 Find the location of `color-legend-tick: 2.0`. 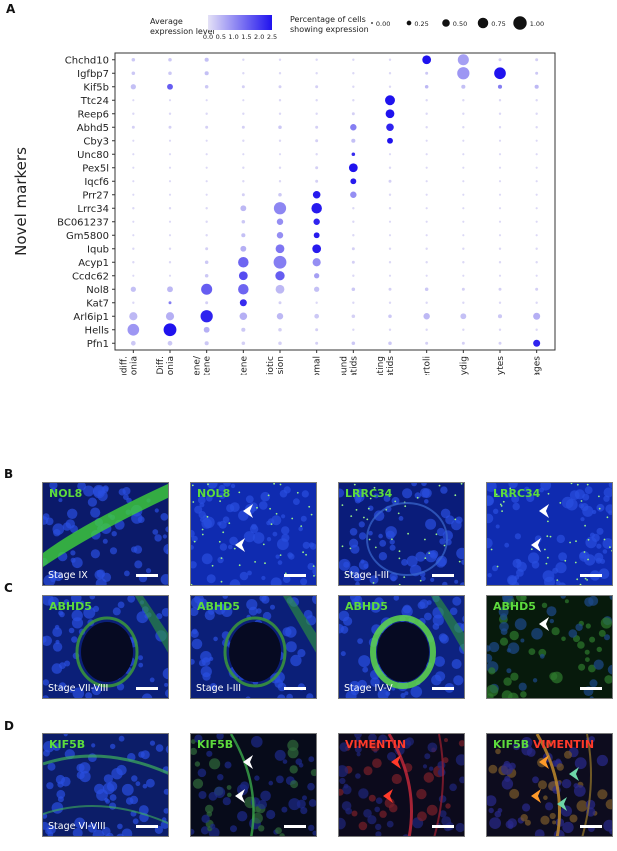

color-legend-tick: 2.0 is located at coordinates (259, 37).